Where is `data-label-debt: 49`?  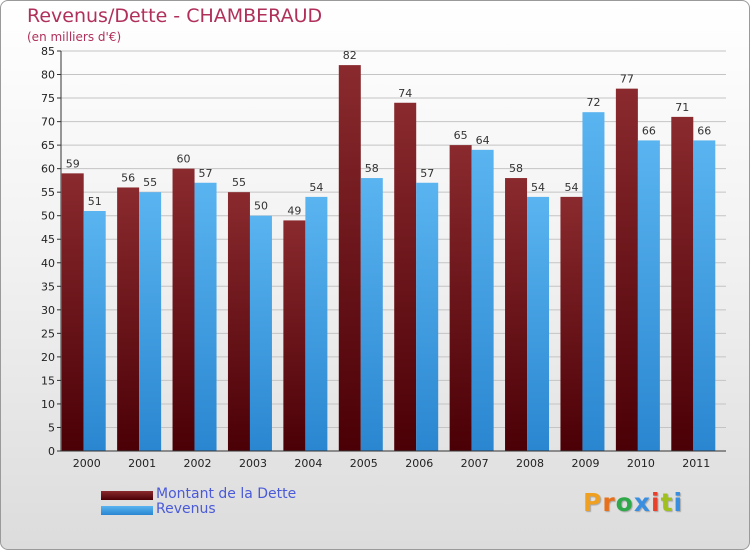
data-label-debt: 49 is located at coordinates (294, 210).